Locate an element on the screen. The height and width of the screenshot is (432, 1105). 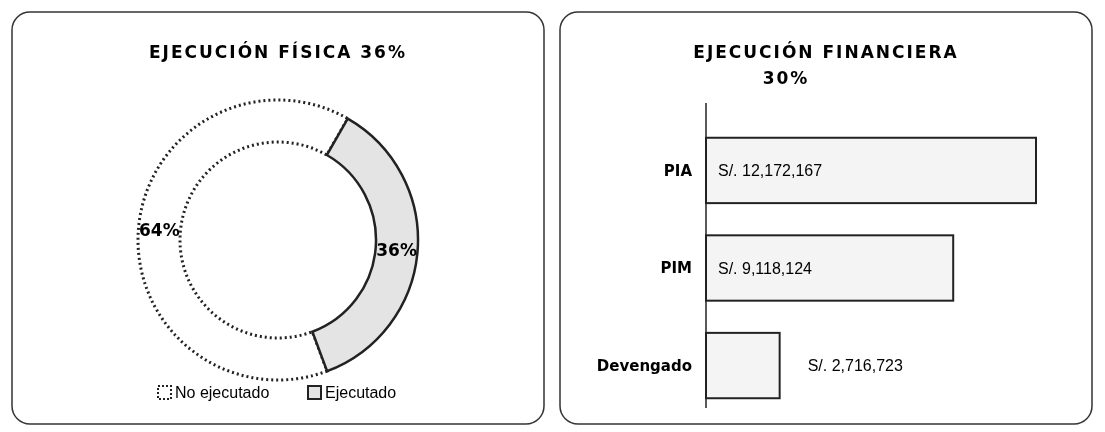
data-label: S/. 9,118,124 is located at coordinates (765, 268).